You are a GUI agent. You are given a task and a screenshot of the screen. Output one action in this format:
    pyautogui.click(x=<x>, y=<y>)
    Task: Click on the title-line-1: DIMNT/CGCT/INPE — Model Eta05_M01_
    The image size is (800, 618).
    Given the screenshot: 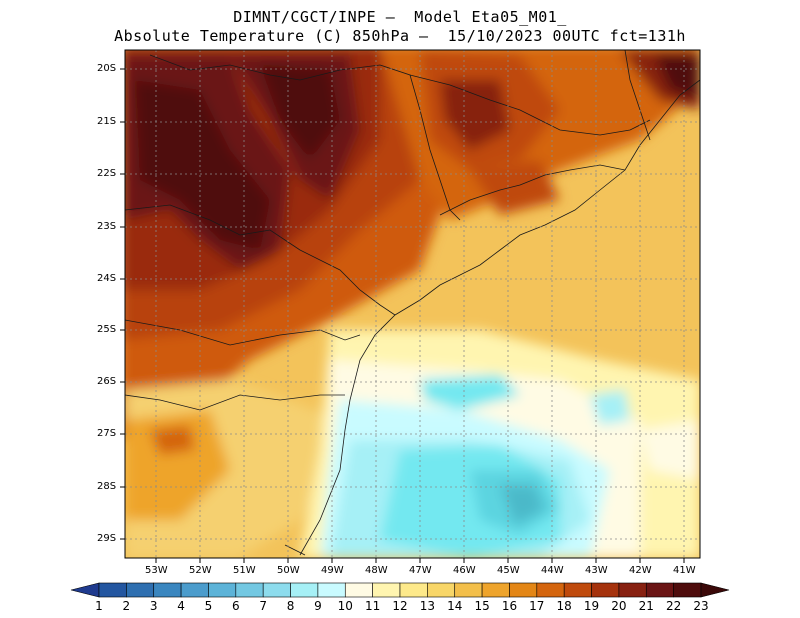 What is the action you would take?
    pyautogui.click(x=400, y=17)
    